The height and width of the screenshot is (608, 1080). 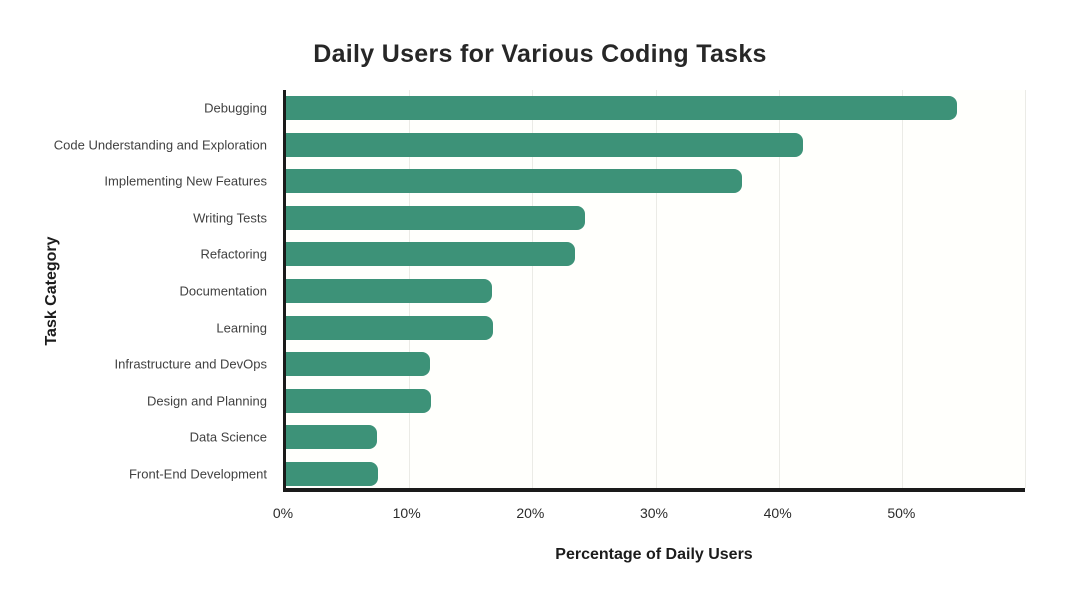 I want to click on category-label: Debugging, so click(x=235, y=108).